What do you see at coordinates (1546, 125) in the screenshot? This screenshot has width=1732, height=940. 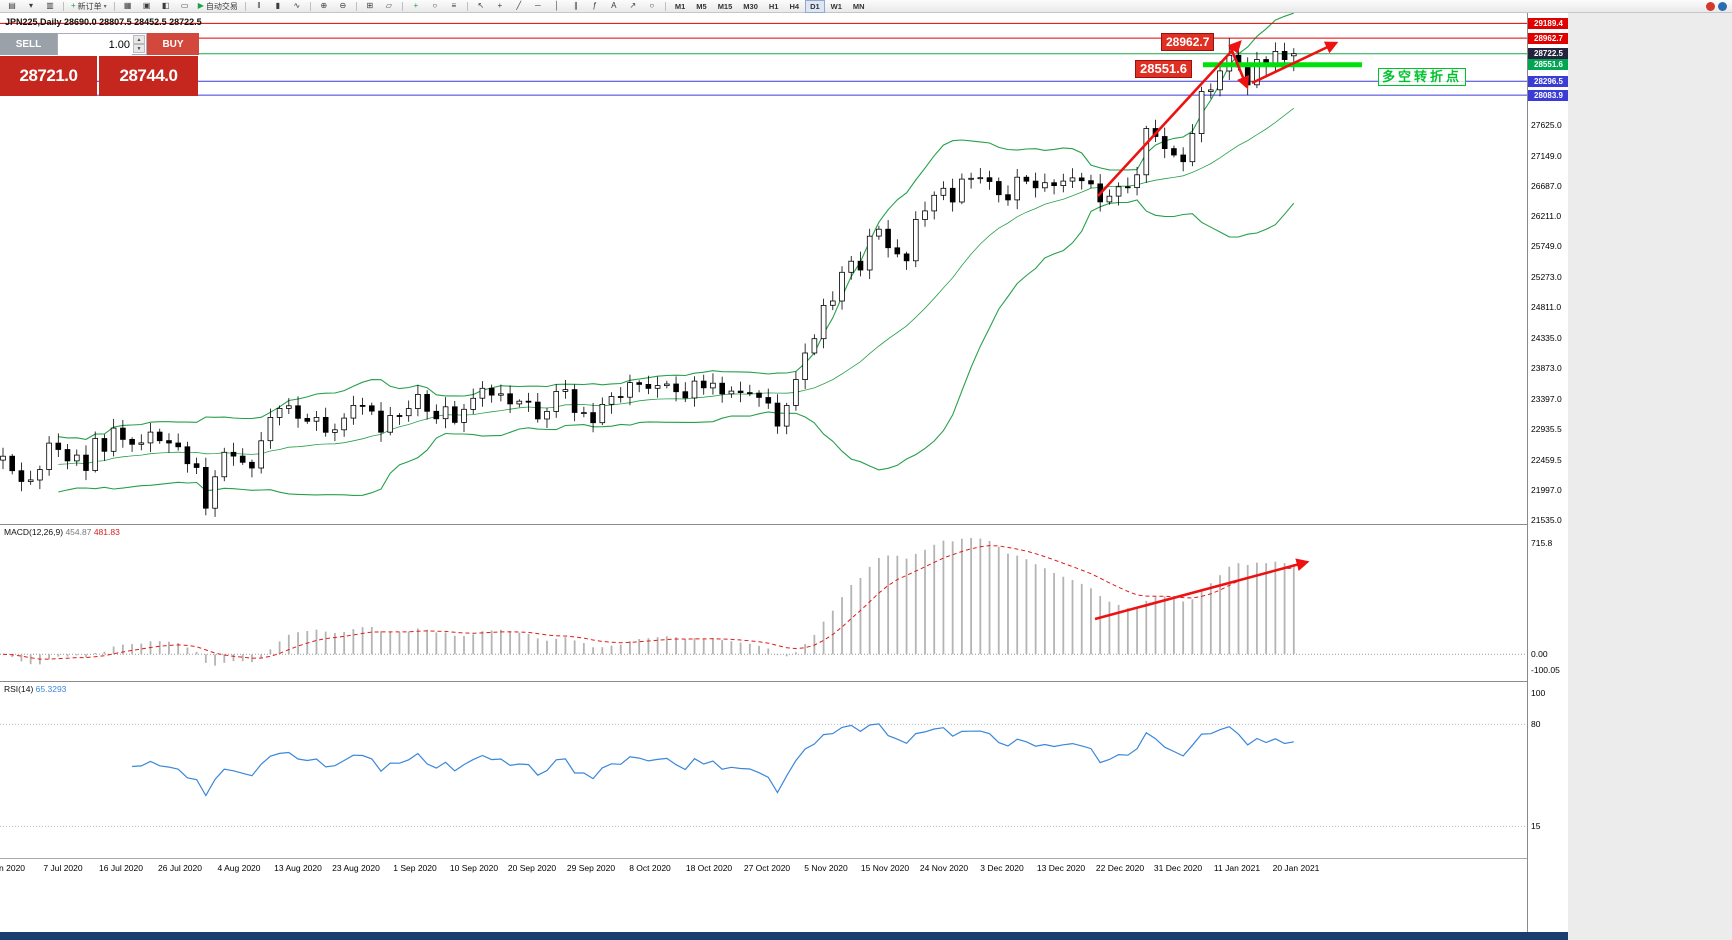 I see `price-tick: 27625.0` at bounding box center [1546, 125].